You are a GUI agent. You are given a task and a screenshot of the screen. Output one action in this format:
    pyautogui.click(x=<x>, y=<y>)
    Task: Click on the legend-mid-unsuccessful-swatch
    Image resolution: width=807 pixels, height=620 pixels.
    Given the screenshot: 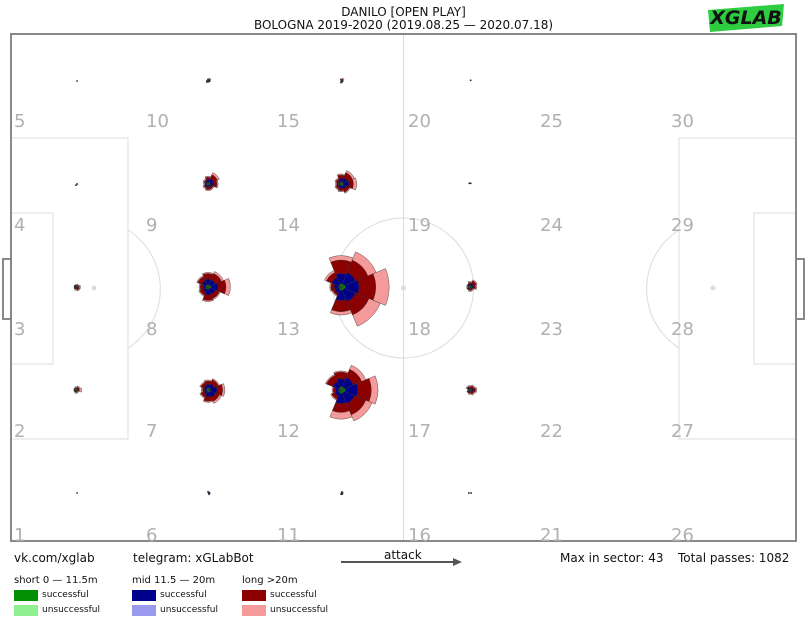 What is the action you would take?
    pyautogui.click(x=144, y=610)
    